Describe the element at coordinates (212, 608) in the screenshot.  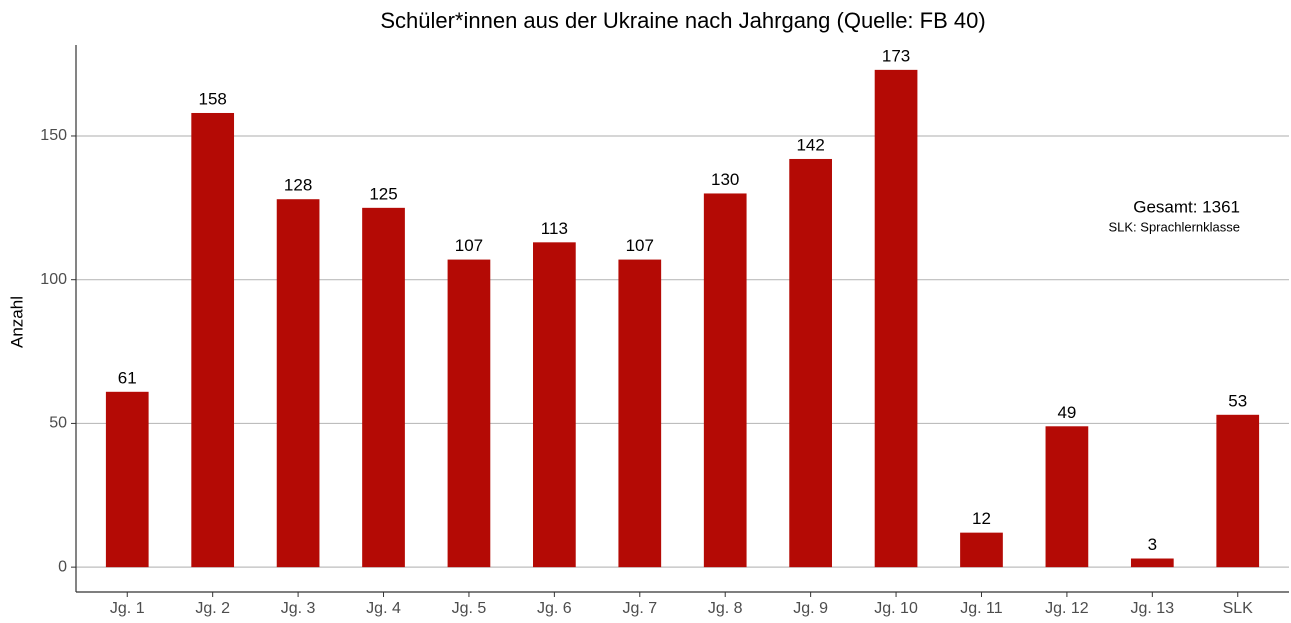
I see `x-tick-label: Jg. 2` at that location.